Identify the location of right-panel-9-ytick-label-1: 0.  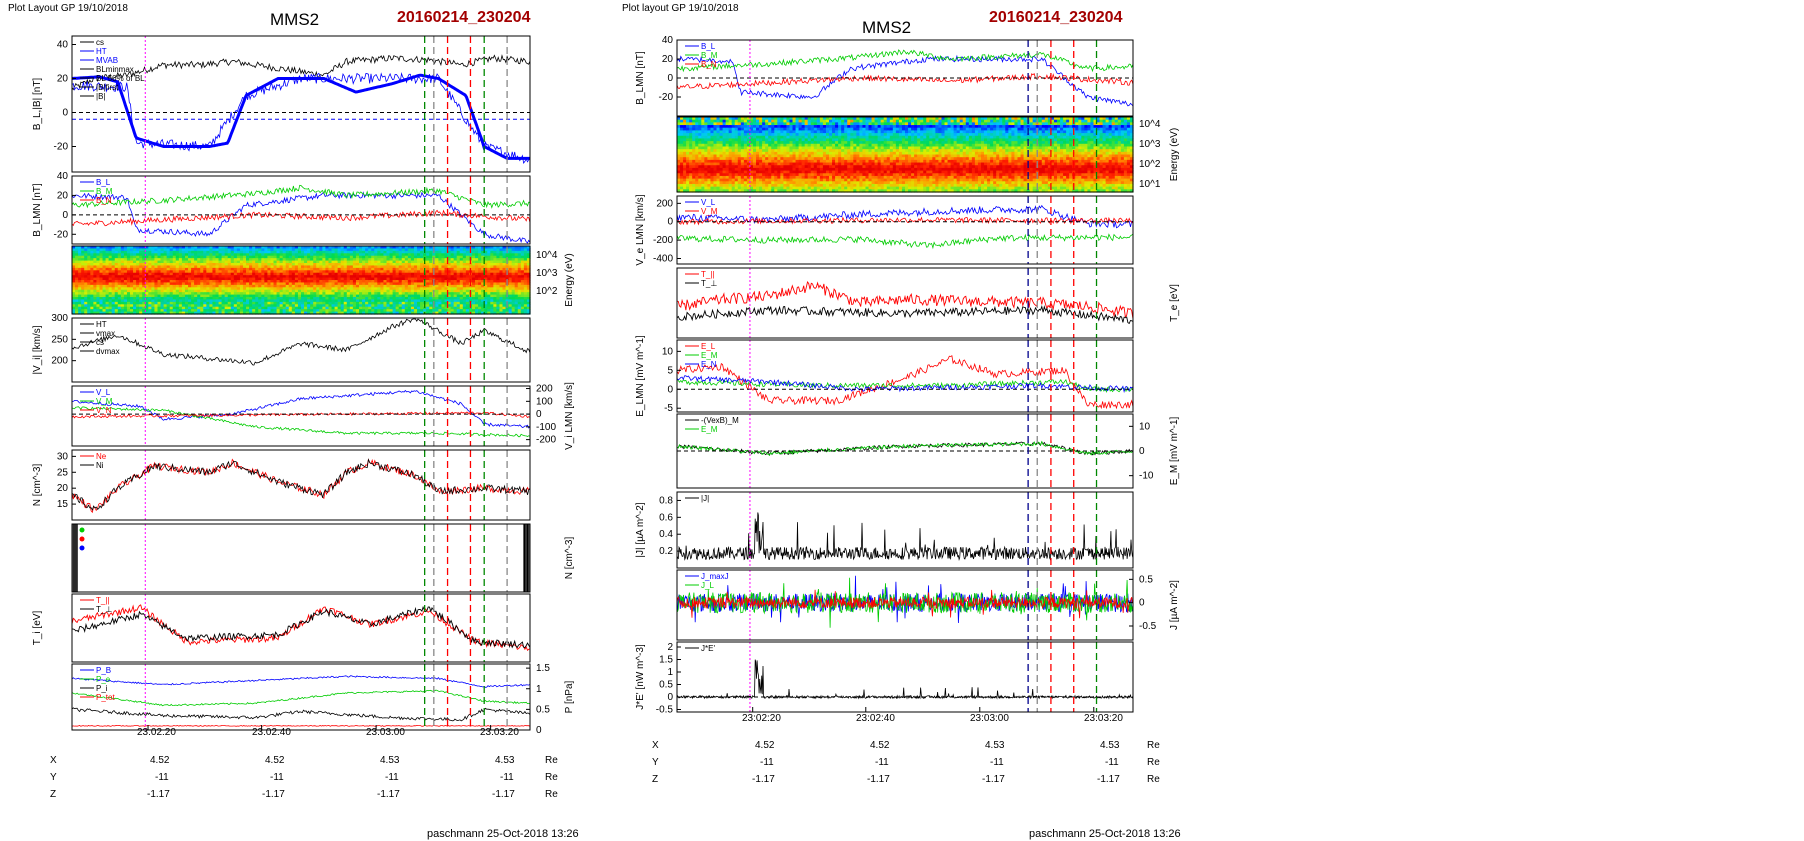
(670, 697).